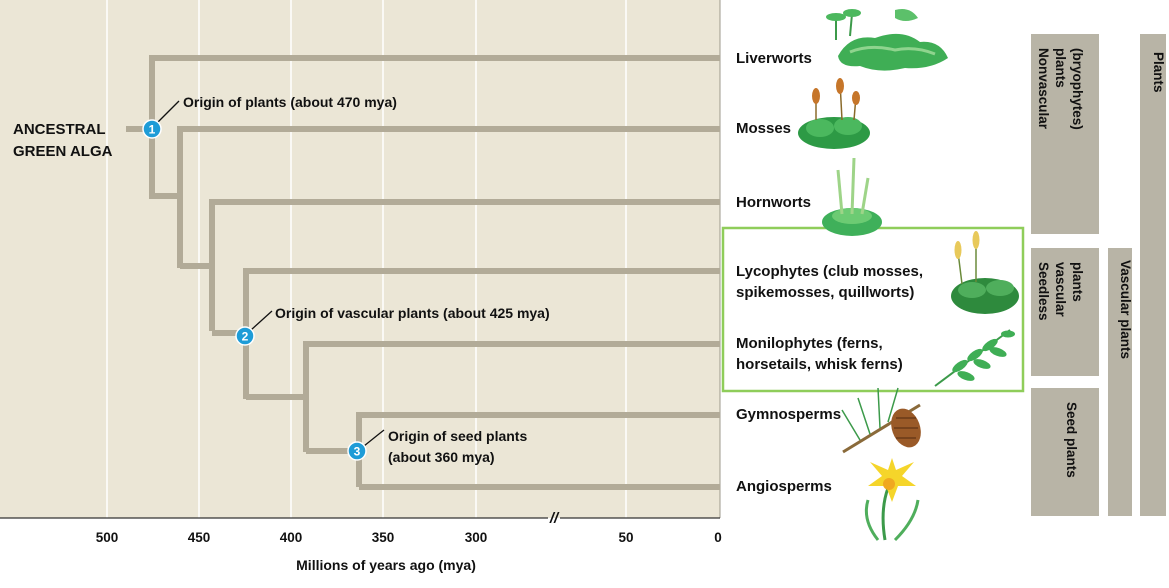 This screenshot has height=588, width=1169. I want to click on liverwort-icon, so click(887, 40).